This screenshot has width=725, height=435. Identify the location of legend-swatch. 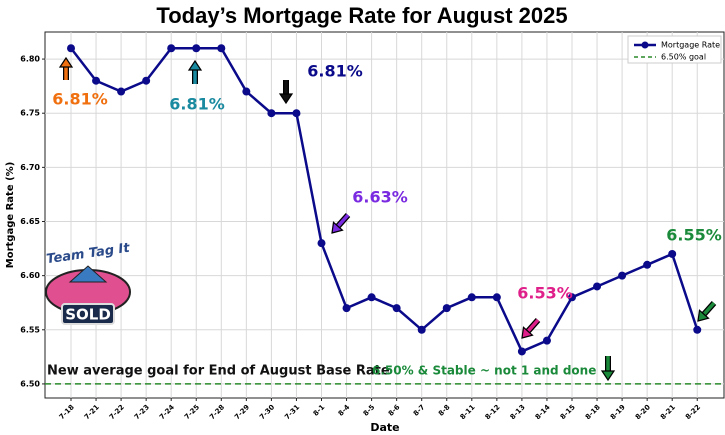
(645, 45).